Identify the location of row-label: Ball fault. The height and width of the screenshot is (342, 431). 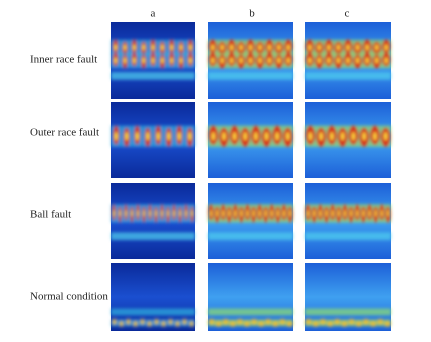
(50, 215).